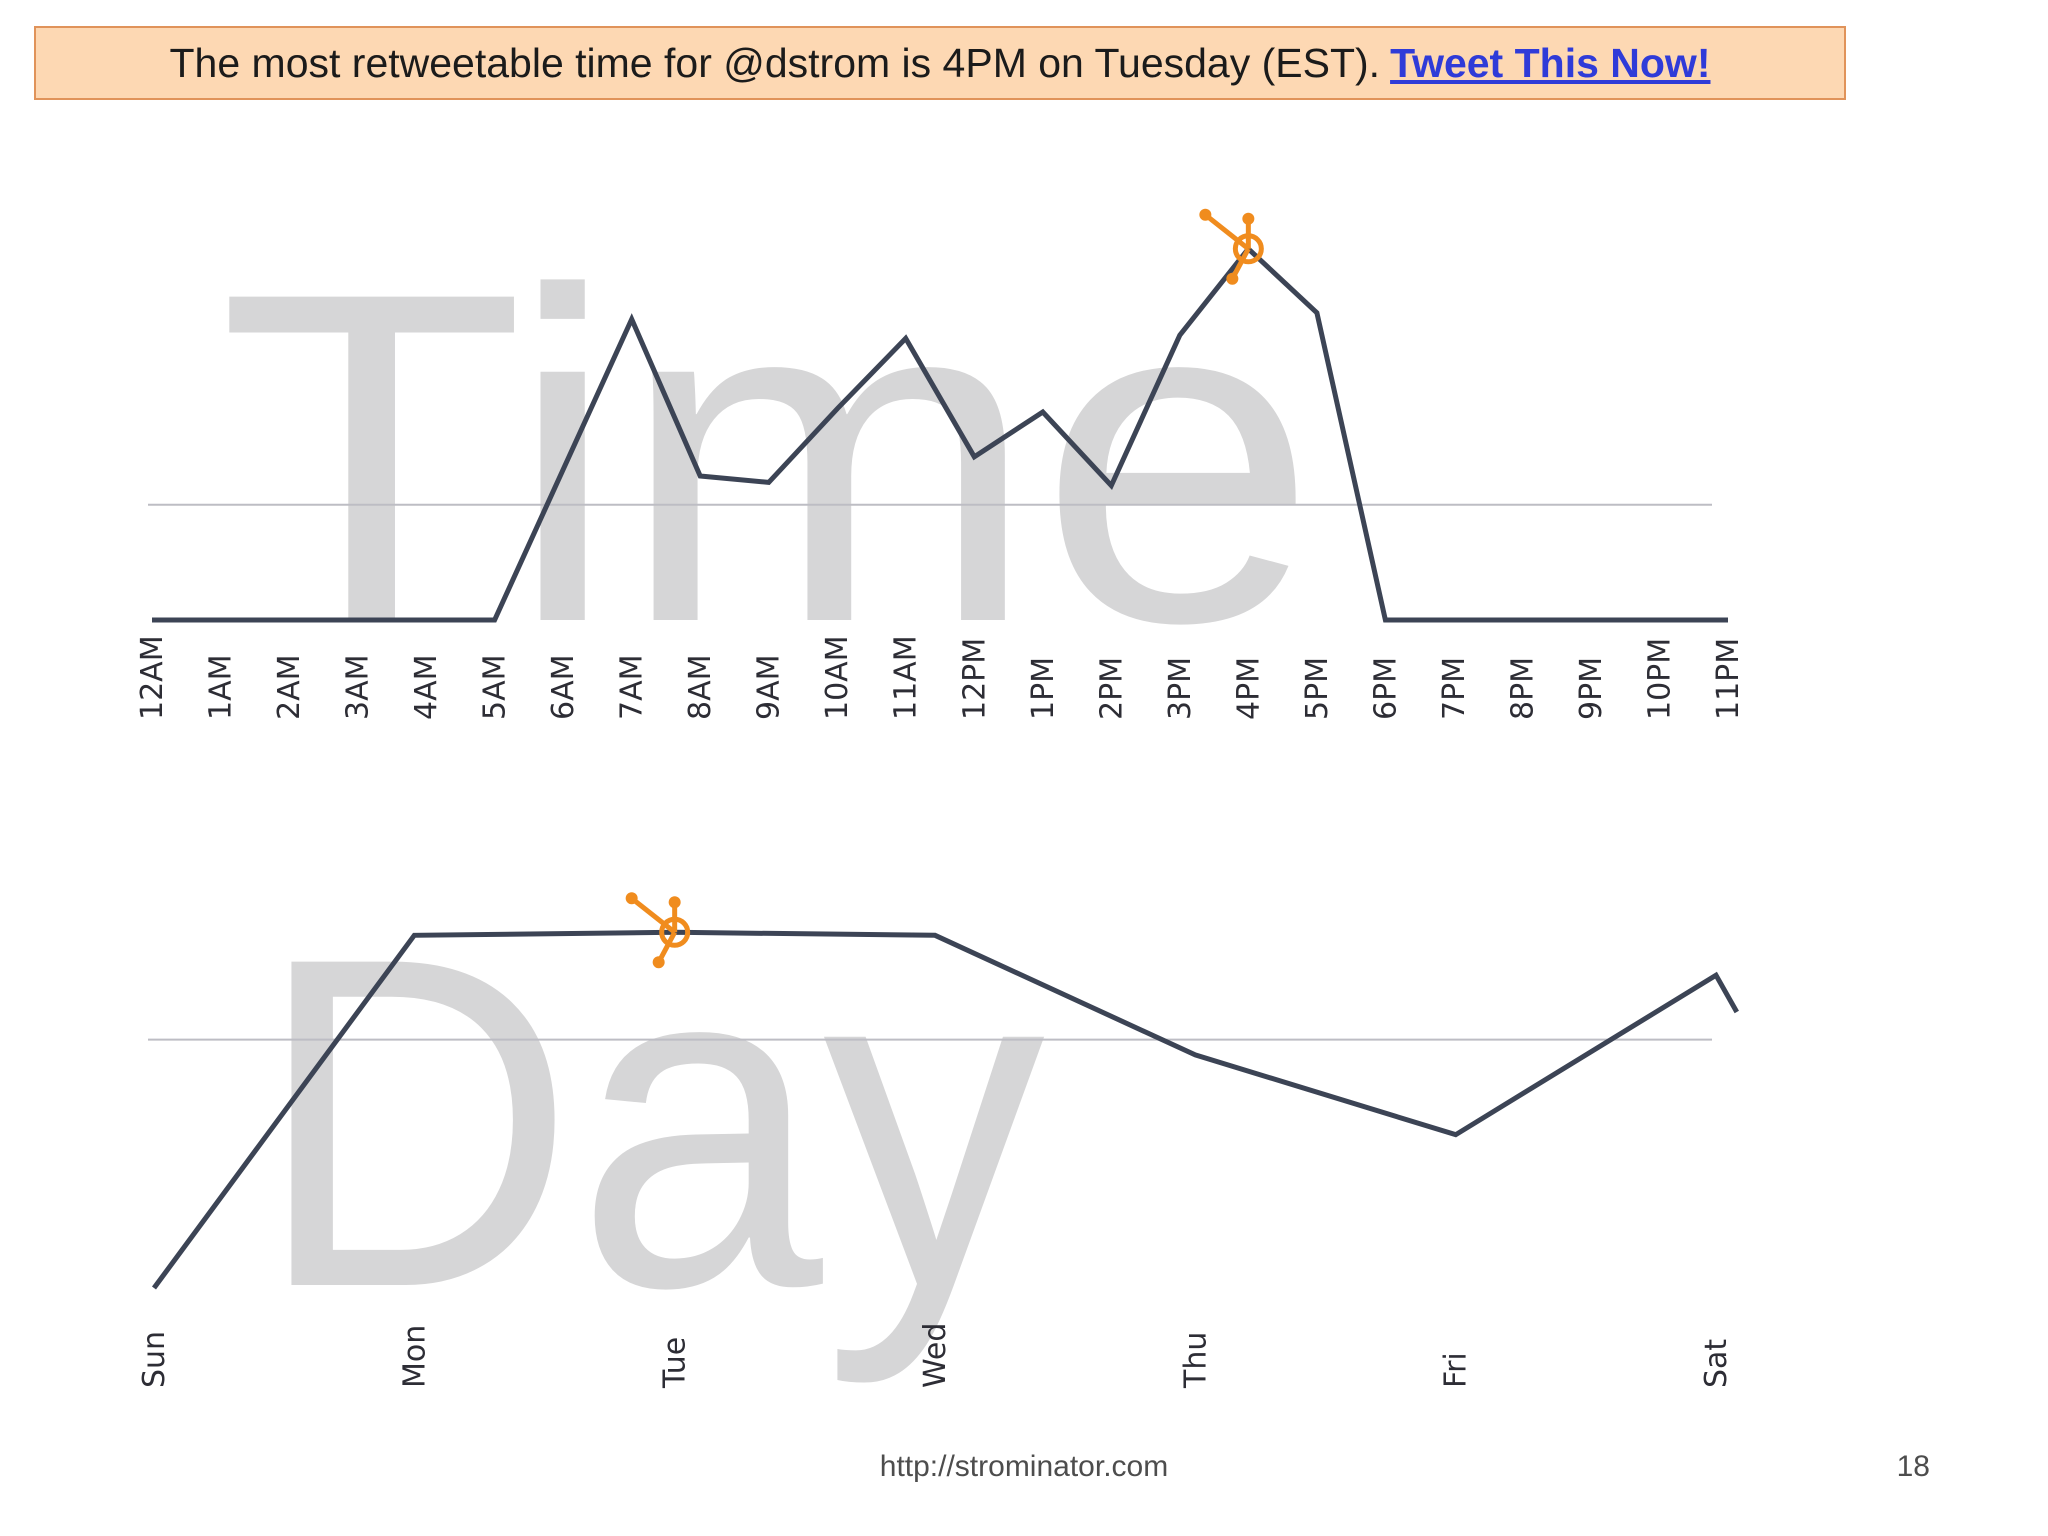 Image resolution: width=2048 pixels, height=1536 pixels. Describe the element at coordinates (906, 677) in the screenshot. I see `time-tick-label: 11AM` at that location.